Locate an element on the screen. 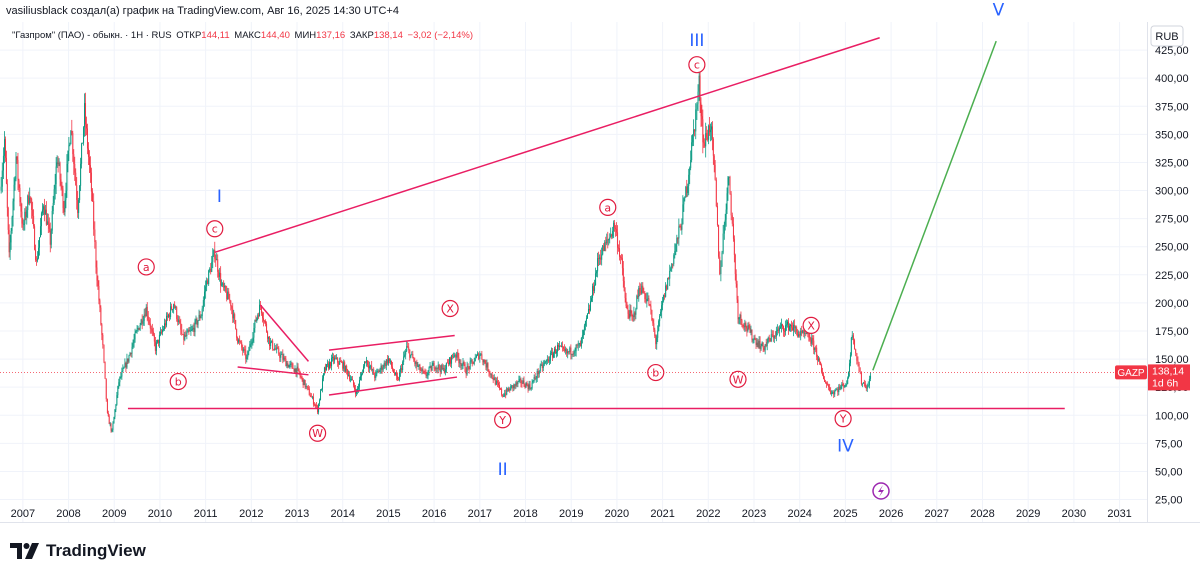 The image size is (1200, 575). x-tick-label: 2012 is located at coordinates (251, 514).